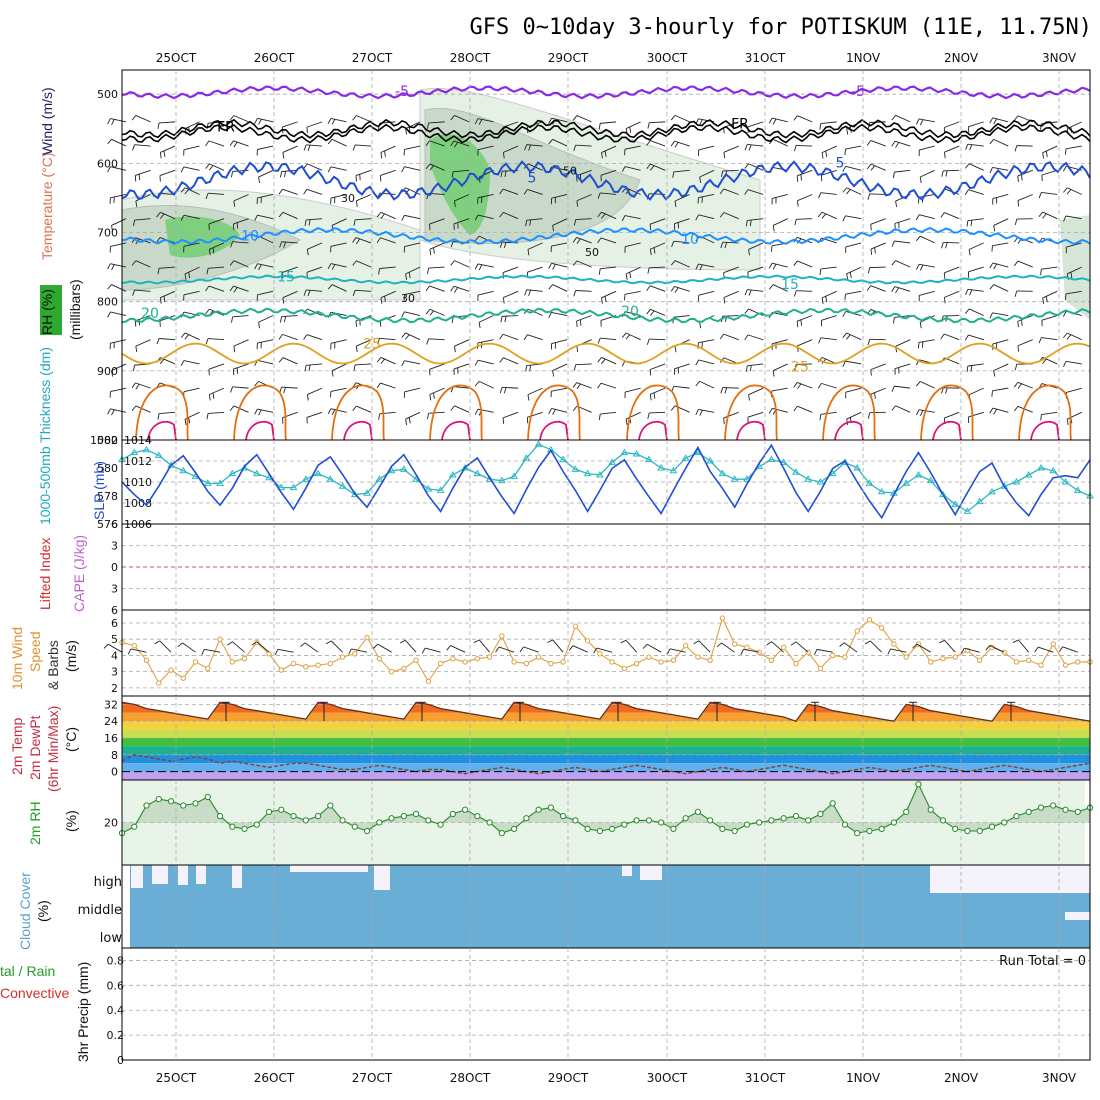 The height and width of the screenshot is (1100, 1100). Describe the element at coordinates (274, 58) in the screenshot. I see `x-tick-top-26OCT: 26OCT` at that location.